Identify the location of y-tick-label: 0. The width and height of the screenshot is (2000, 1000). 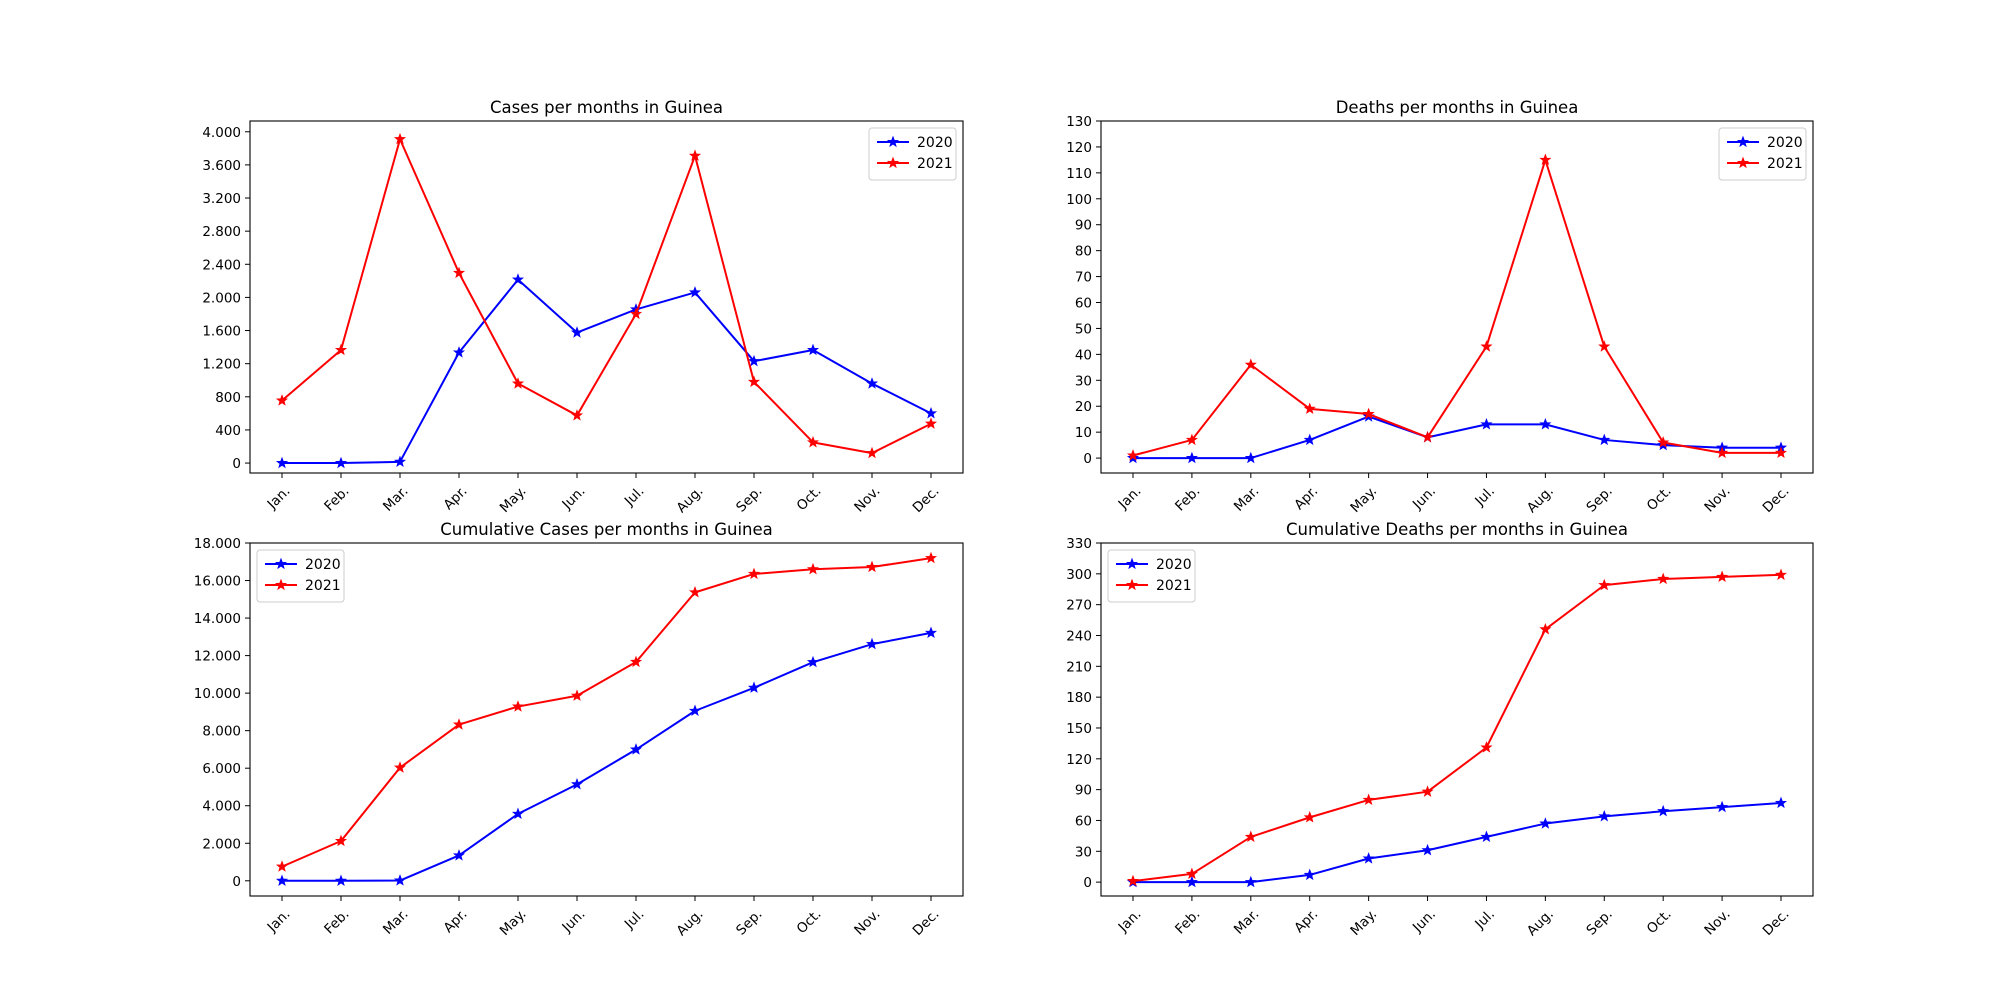
(1087, 459).